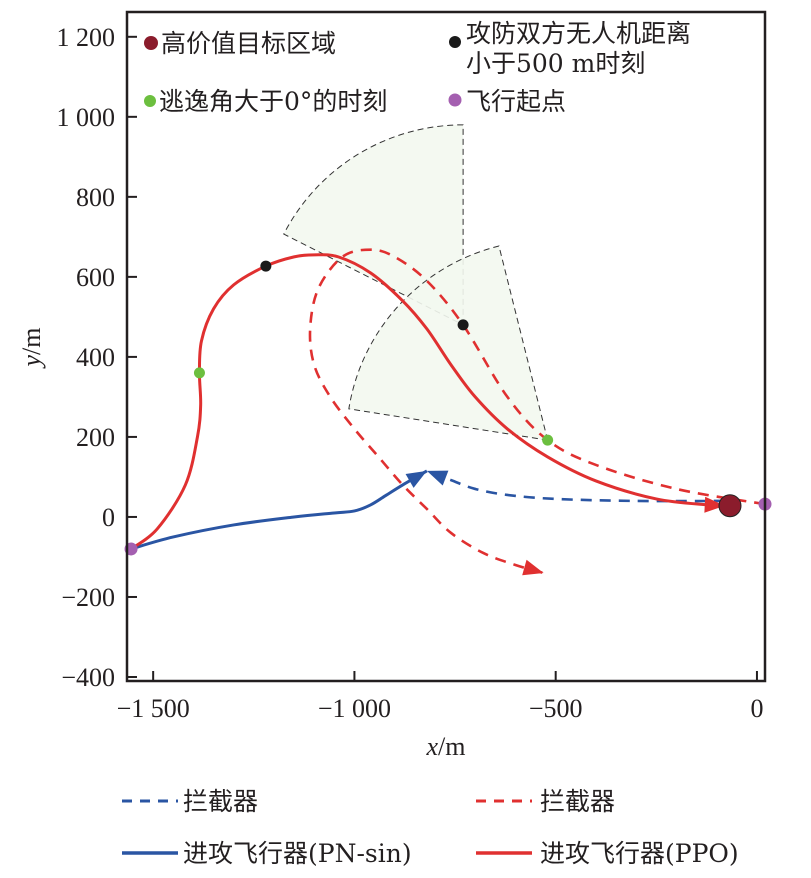 This screenshot has height=878, width=811. Describe the element at coordinates (577, 801) in the screenshot. I see `legend-label-red-dashed: 拦截器` at that location.